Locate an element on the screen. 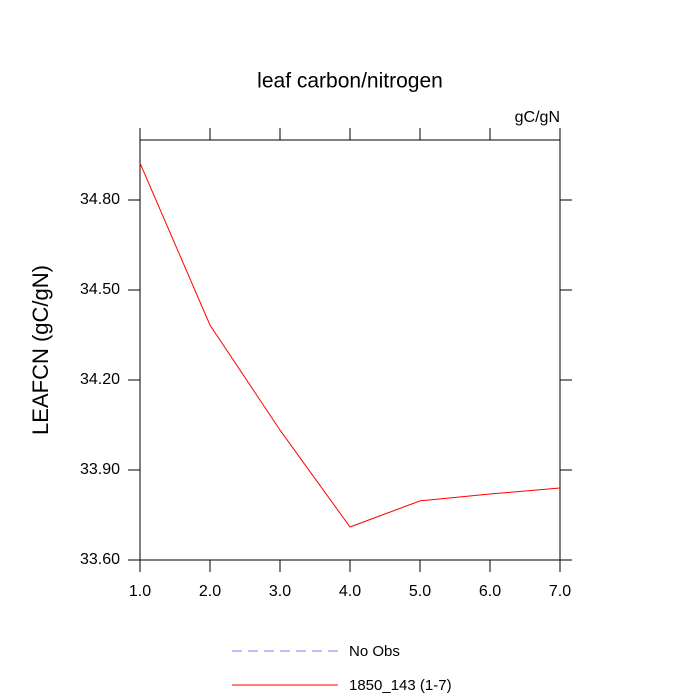 The width and height of the screenshot is (700, 700). x-tick-label: 5.0 is located at coordinates (420, 591).